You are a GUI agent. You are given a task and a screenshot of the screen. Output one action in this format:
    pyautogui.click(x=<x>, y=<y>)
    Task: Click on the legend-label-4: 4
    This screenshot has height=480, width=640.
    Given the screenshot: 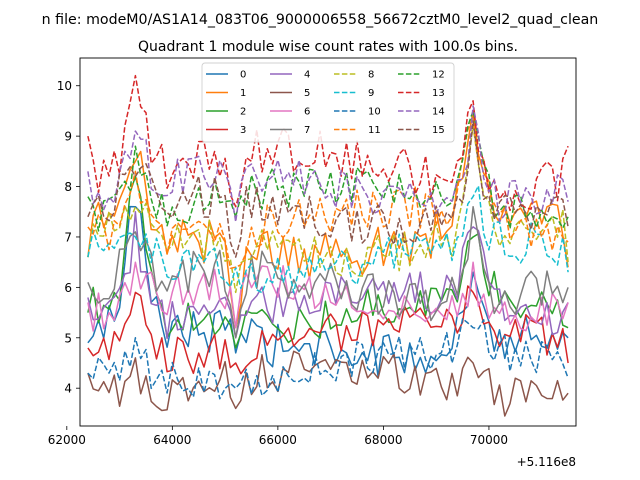 What is the action you would take?
    pyautogui.click(x=307, y=75)
    